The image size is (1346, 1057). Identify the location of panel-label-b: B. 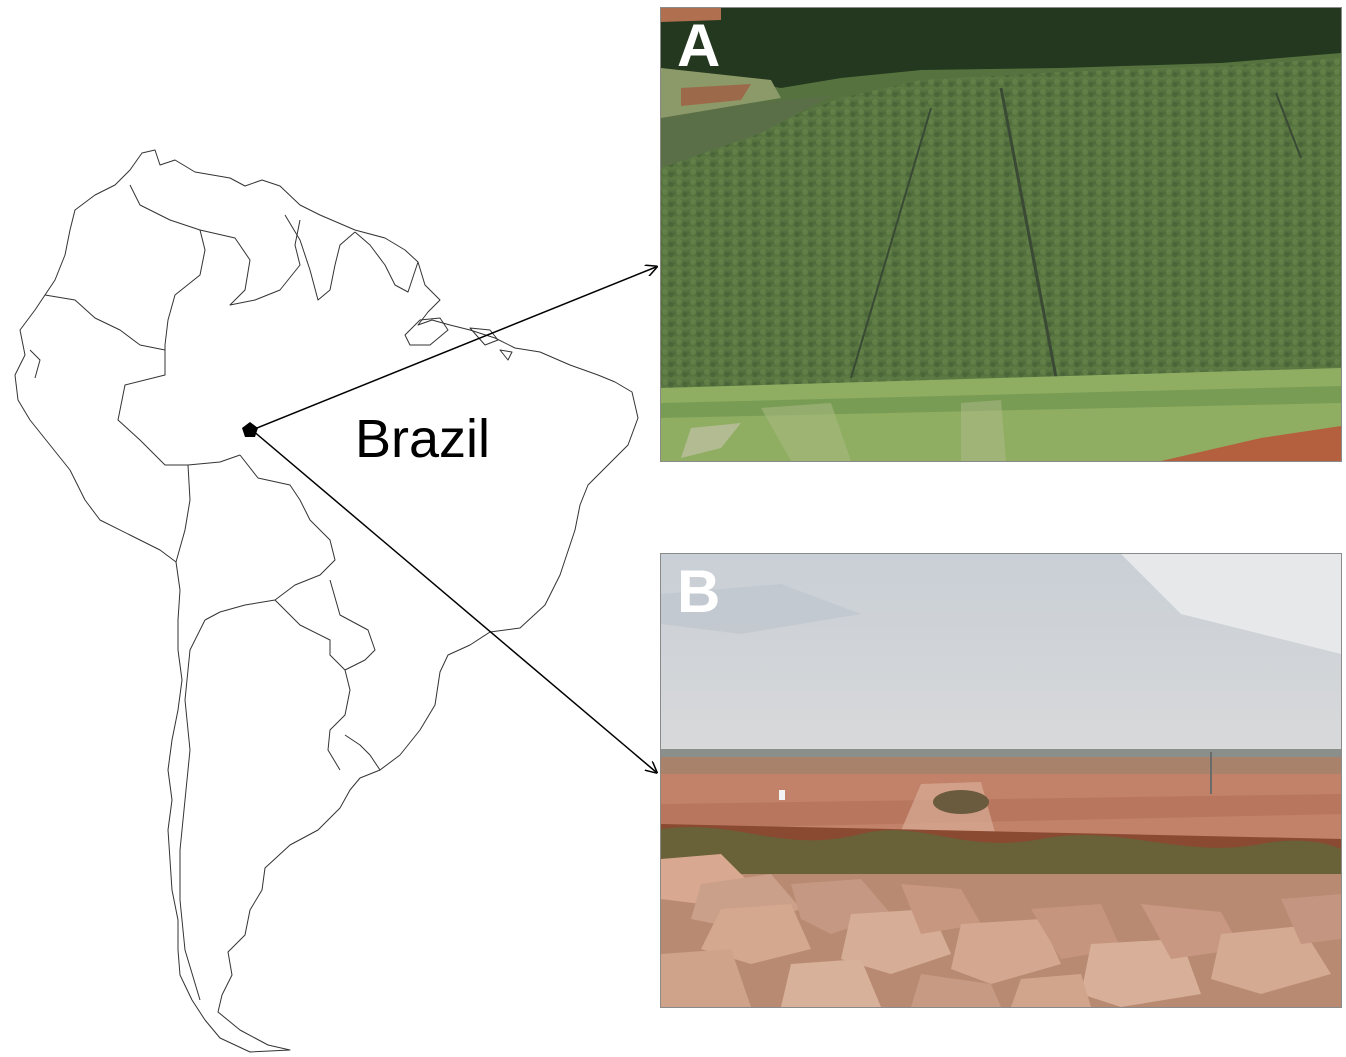
(699, 591).